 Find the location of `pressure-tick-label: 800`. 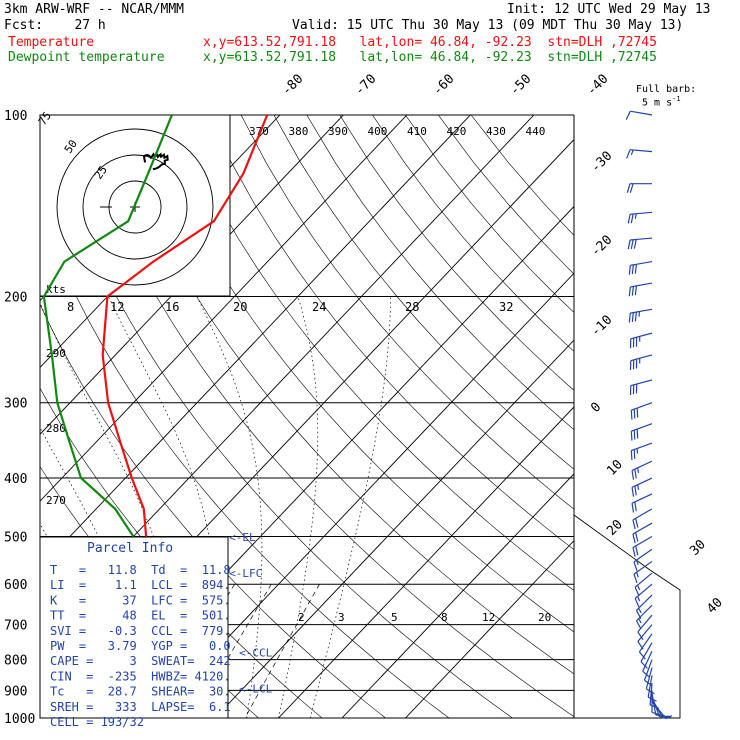

pressure-tick-label: 800 is located at coordinates (15, 661).